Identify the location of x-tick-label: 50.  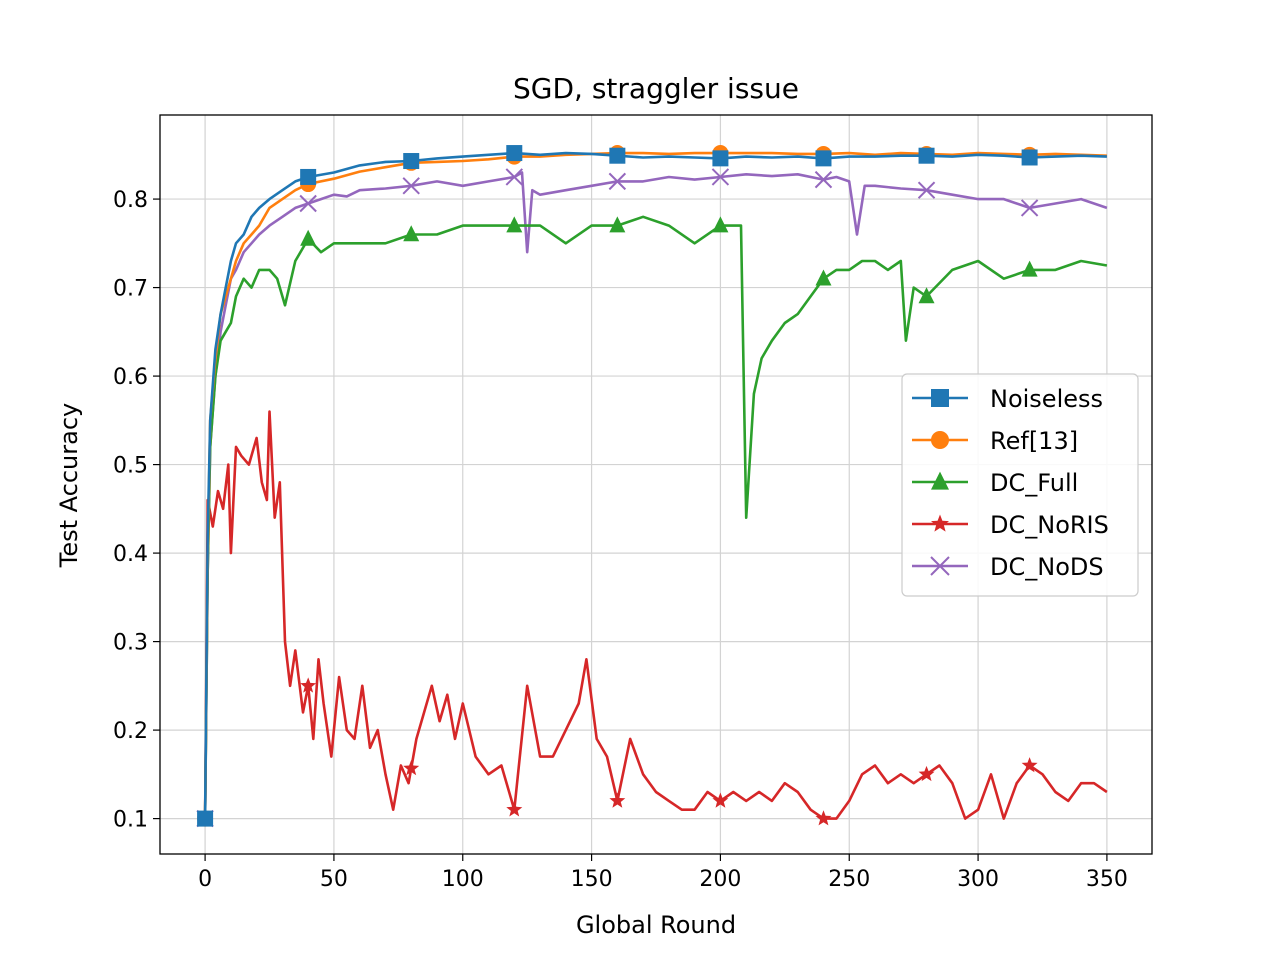
(334, 879).